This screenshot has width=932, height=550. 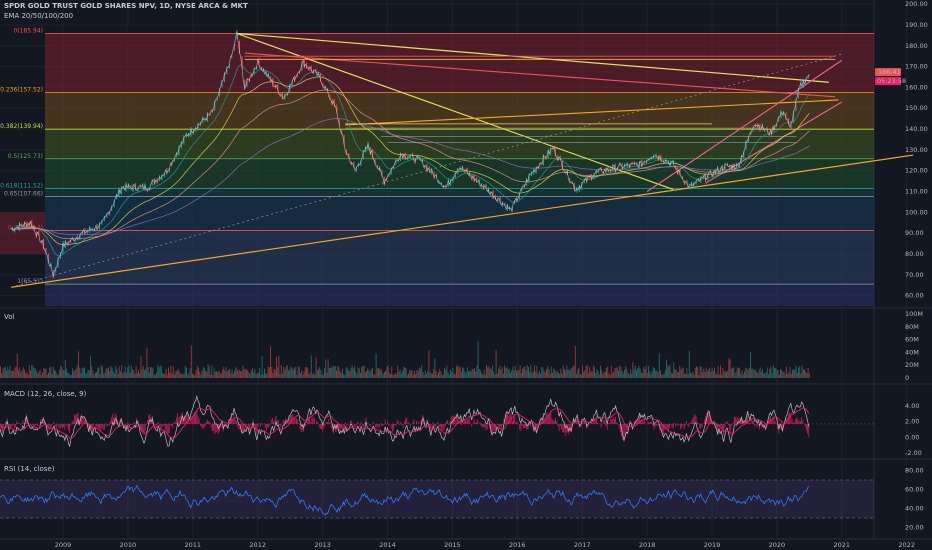 What do you see at coordinates (29, 469) in the screenshot?
I see `rsi-label: RSI (14, close)` at bounding box center [29, 469].